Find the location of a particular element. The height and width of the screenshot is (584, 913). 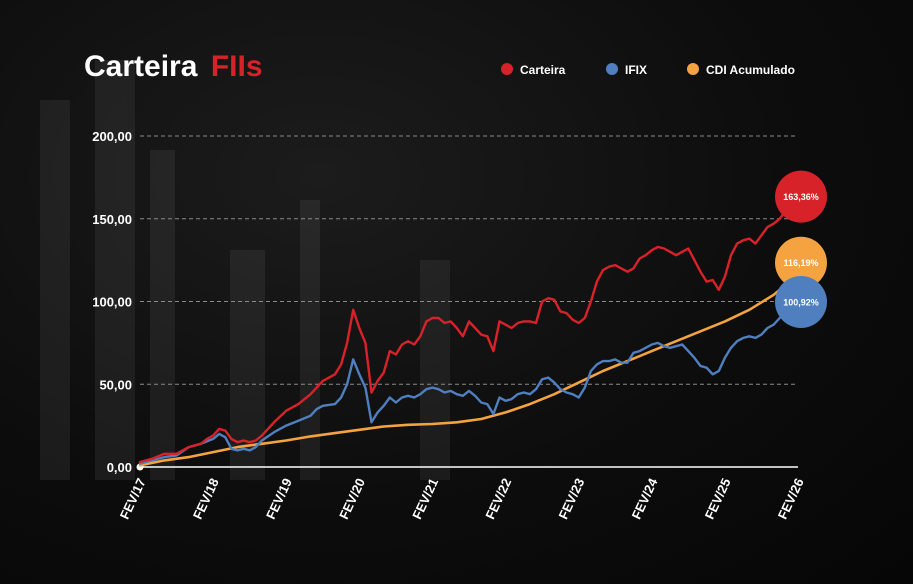

y-tick-label: 100,00 is located at coordinates (112, 302).